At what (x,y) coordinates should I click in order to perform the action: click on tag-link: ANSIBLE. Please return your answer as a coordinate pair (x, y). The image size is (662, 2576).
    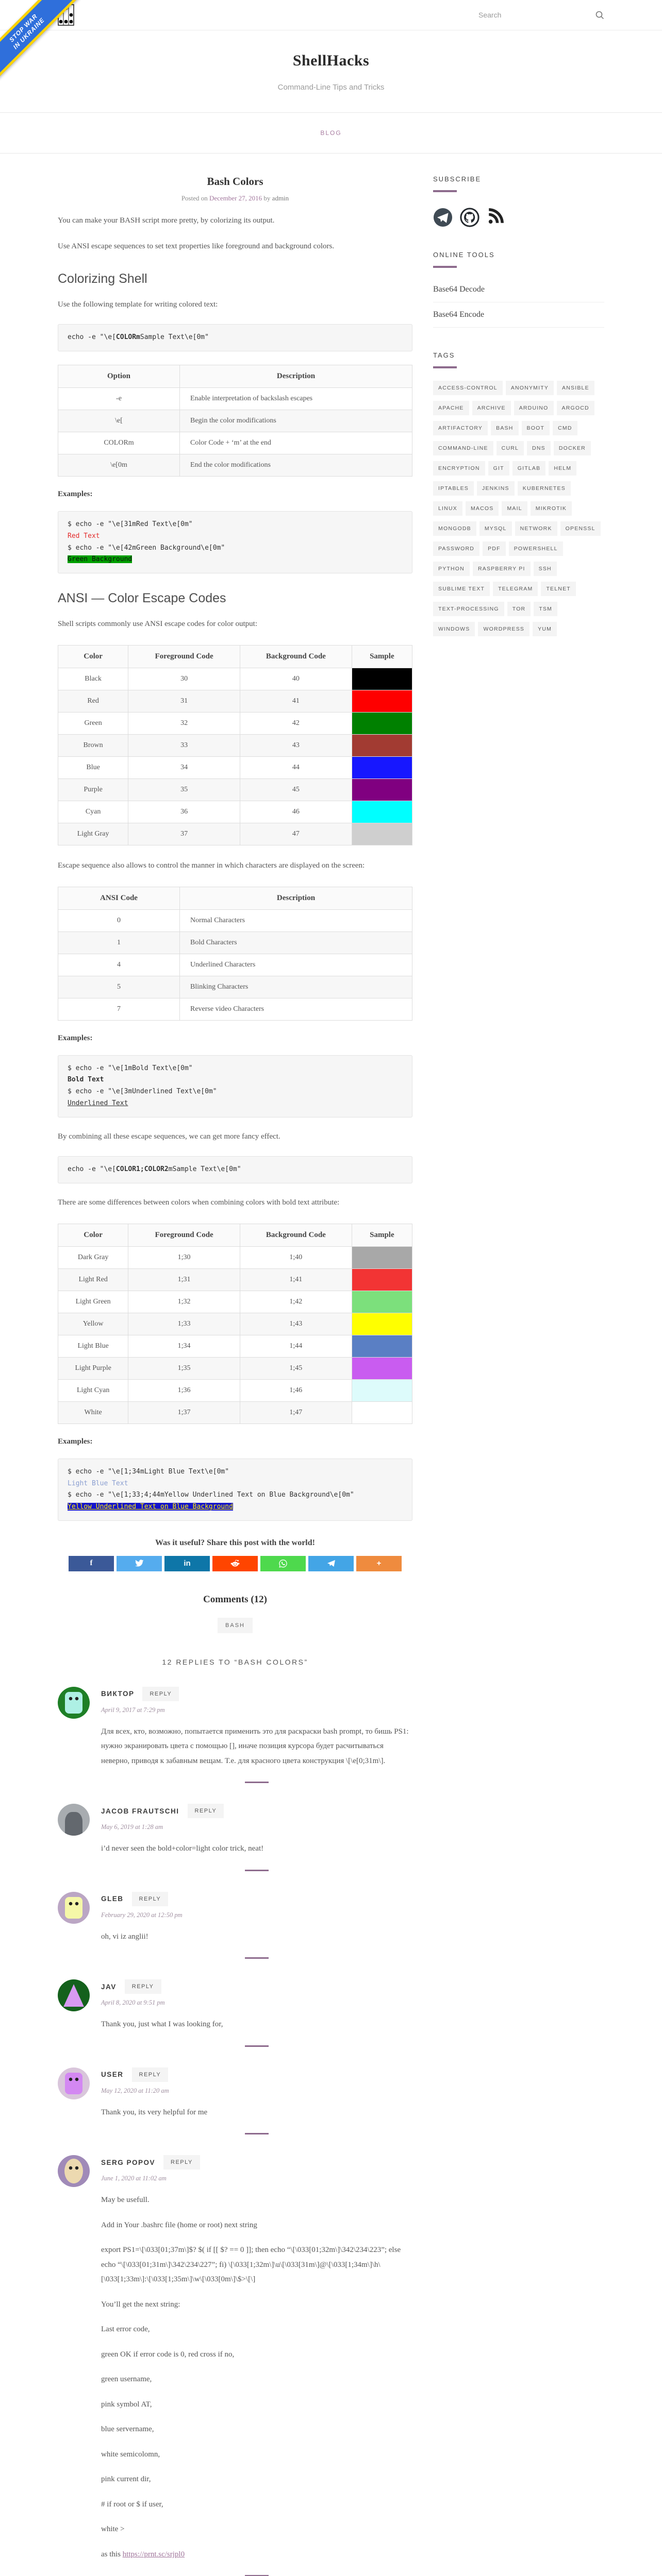
    Looking at the image, I should click on (575, 388).